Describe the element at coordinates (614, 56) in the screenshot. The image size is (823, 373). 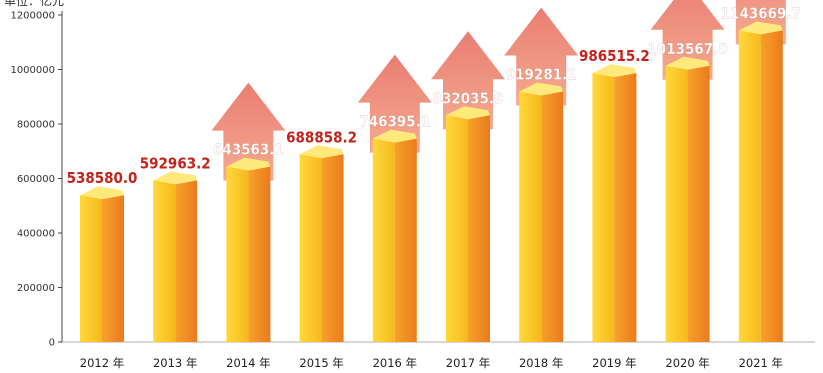
I see `bar-value-label: 986515.2` at that location.